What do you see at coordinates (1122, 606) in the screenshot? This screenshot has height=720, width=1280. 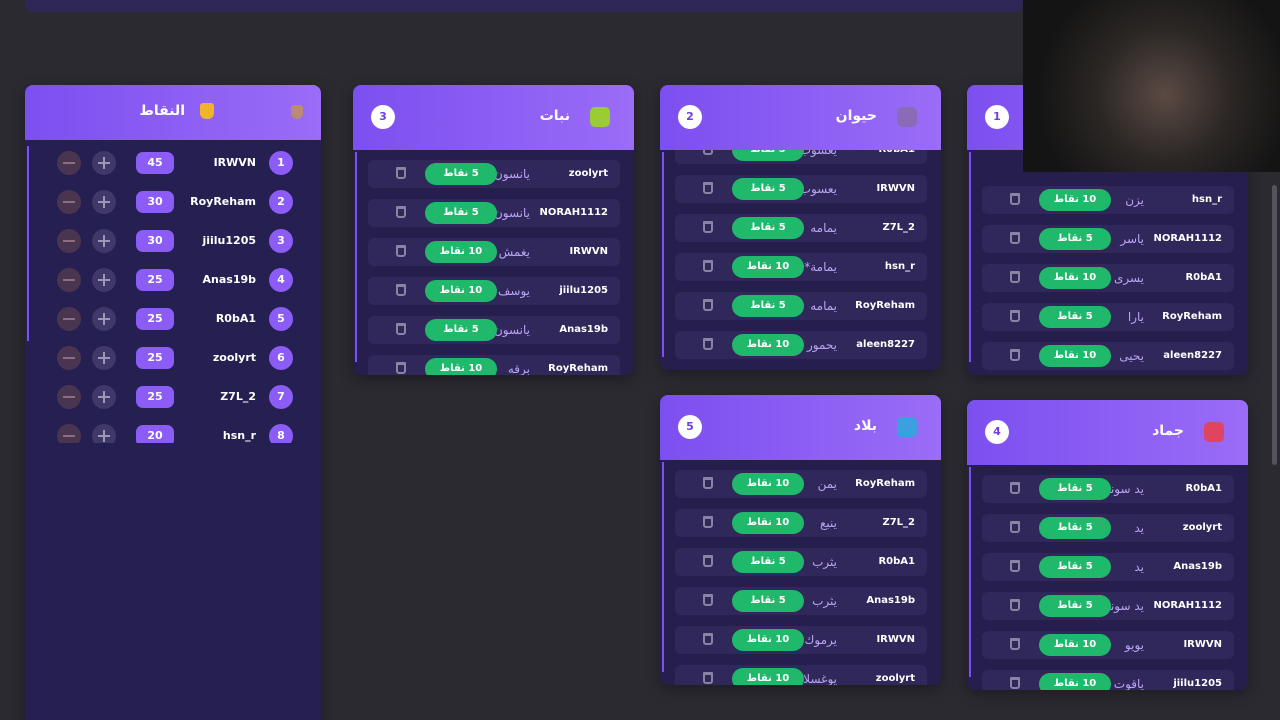 I see `answer-text: يد سوني` at bounding box center [1122, 606].